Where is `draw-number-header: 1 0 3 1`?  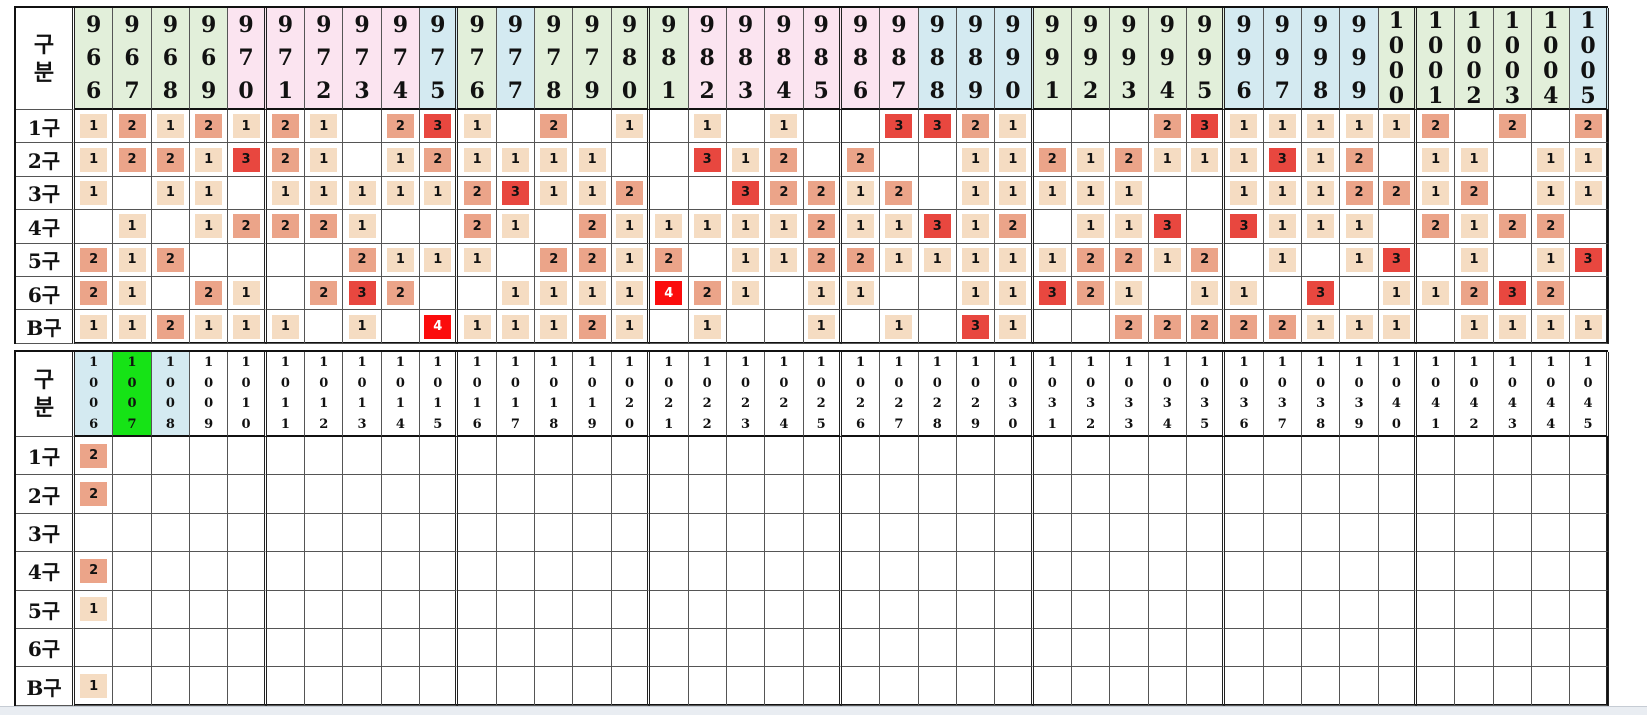
draw-number-header: 1 0 3 1 is located at coordinates (1052, 394).